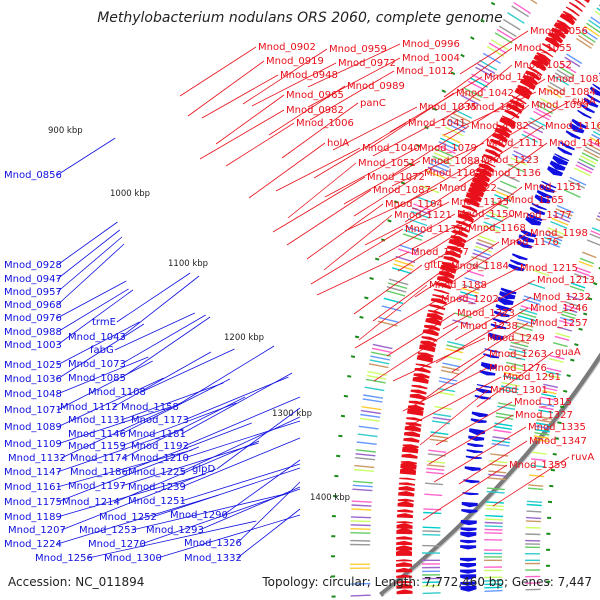 The width and height of the screenshot is (600, 600). What do you see at coordinates (37, 458) in the screenshot?
I see `reverse-gene-label: Mnod_1132` at bounding box center [37, 458].